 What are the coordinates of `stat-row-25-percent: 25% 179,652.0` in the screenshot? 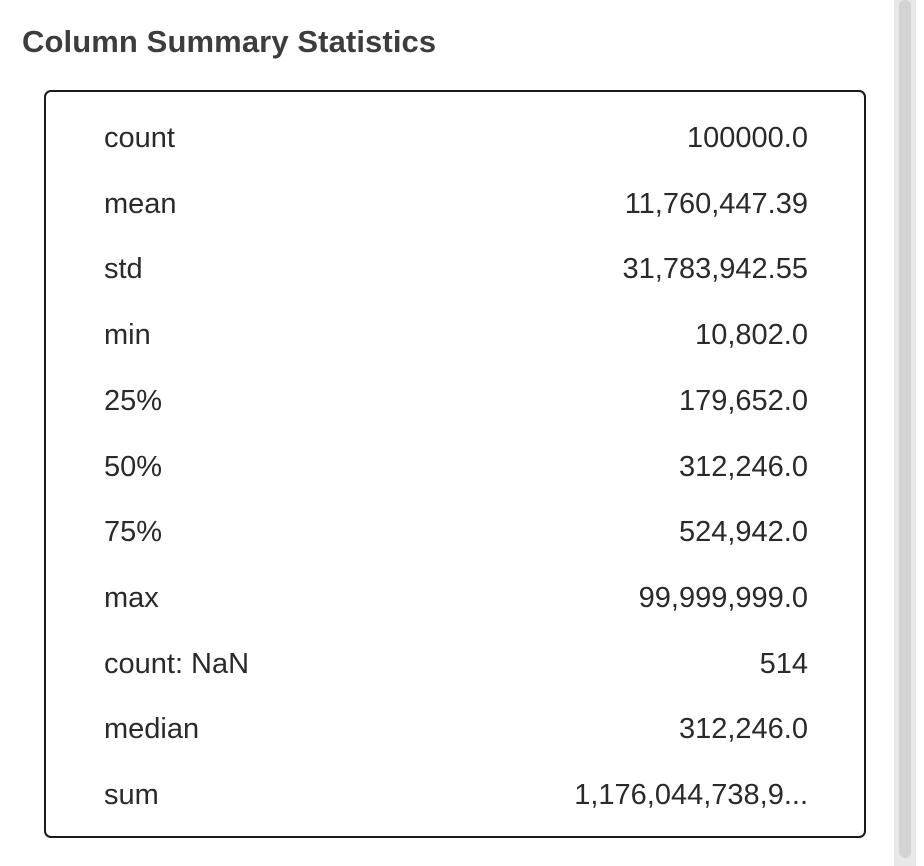 It's located at (455, 401).